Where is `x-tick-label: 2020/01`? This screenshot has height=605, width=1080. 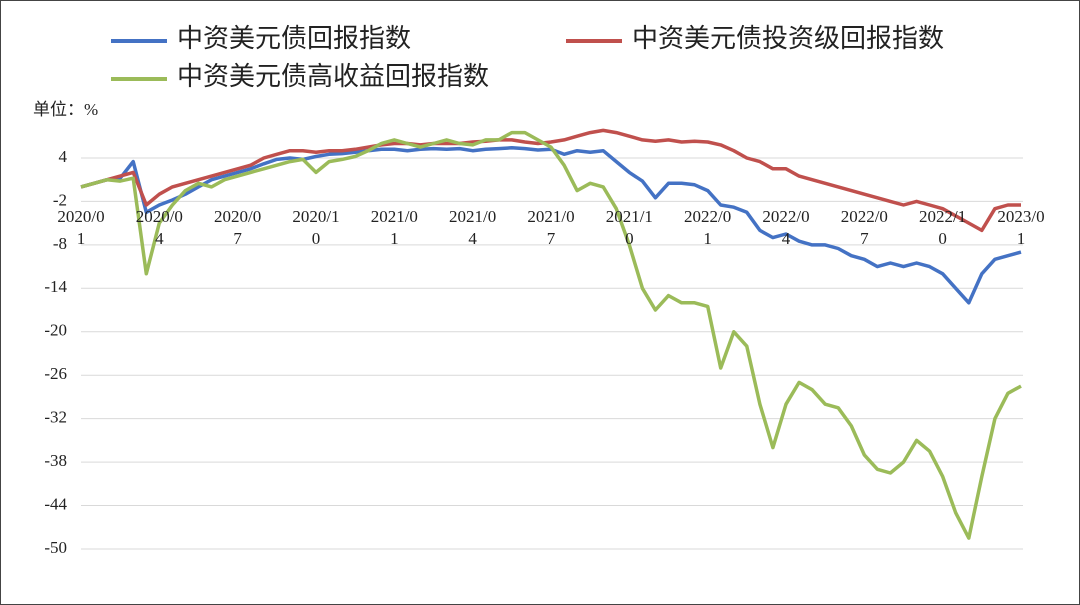
x-tick-label: 2020/01 is located at coordinates (81, 227).